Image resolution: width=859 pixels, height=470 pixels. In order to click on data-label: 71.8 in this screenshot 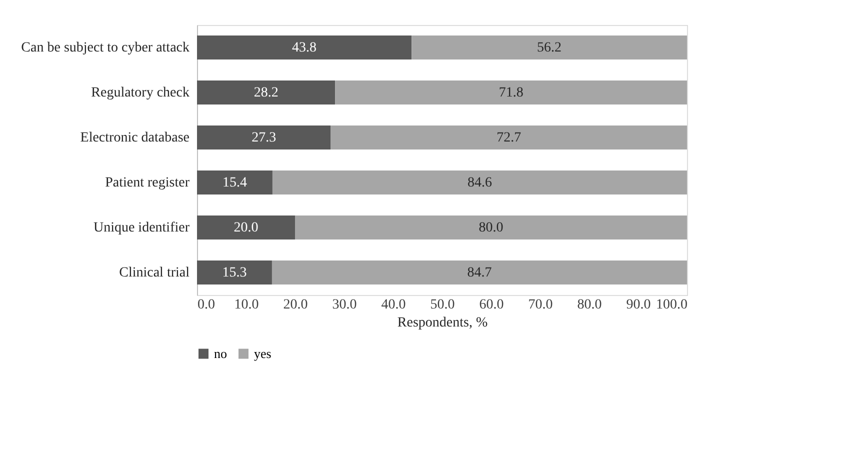, I will do `click(511, 93)`.